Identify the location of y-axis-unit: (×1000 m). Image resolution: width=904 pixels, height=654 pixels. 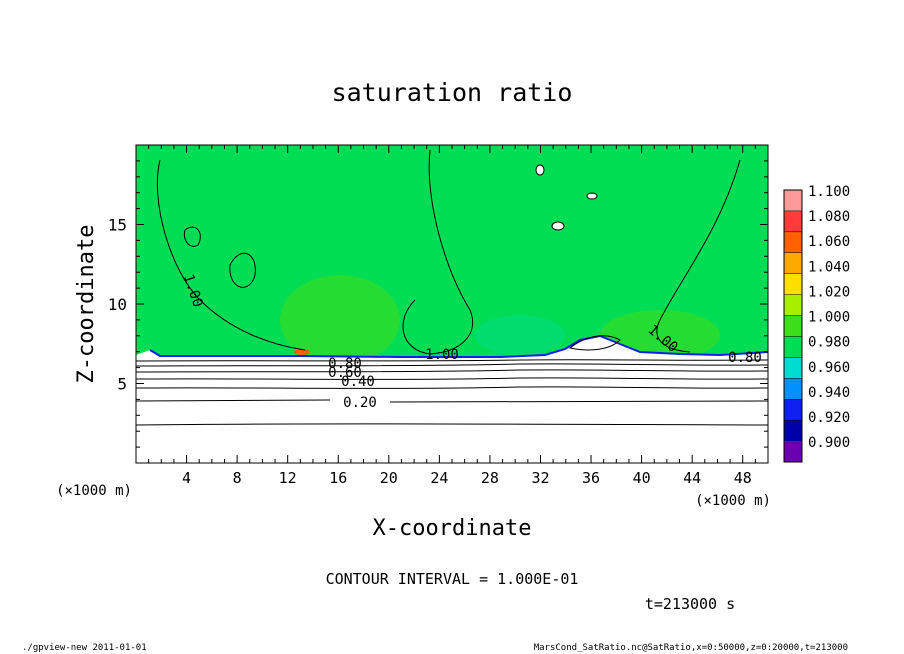
(94, 491).